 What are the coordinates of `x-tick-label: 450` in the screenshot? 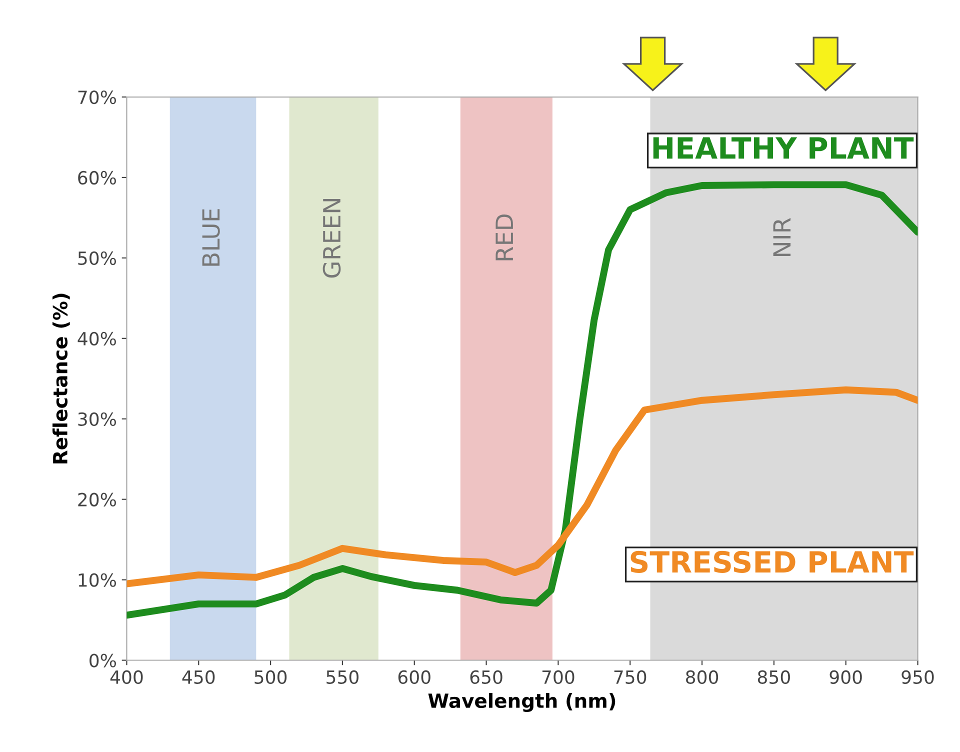 It's located at (198, 677).